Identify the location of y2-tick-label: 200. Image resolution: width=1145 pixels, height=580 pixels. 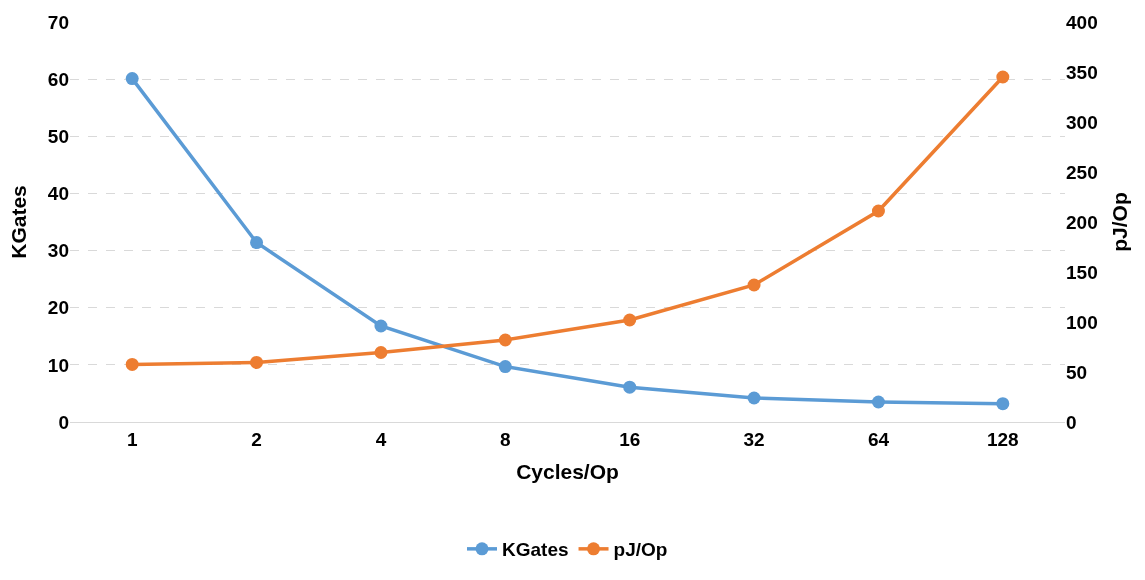
(1082, 222).